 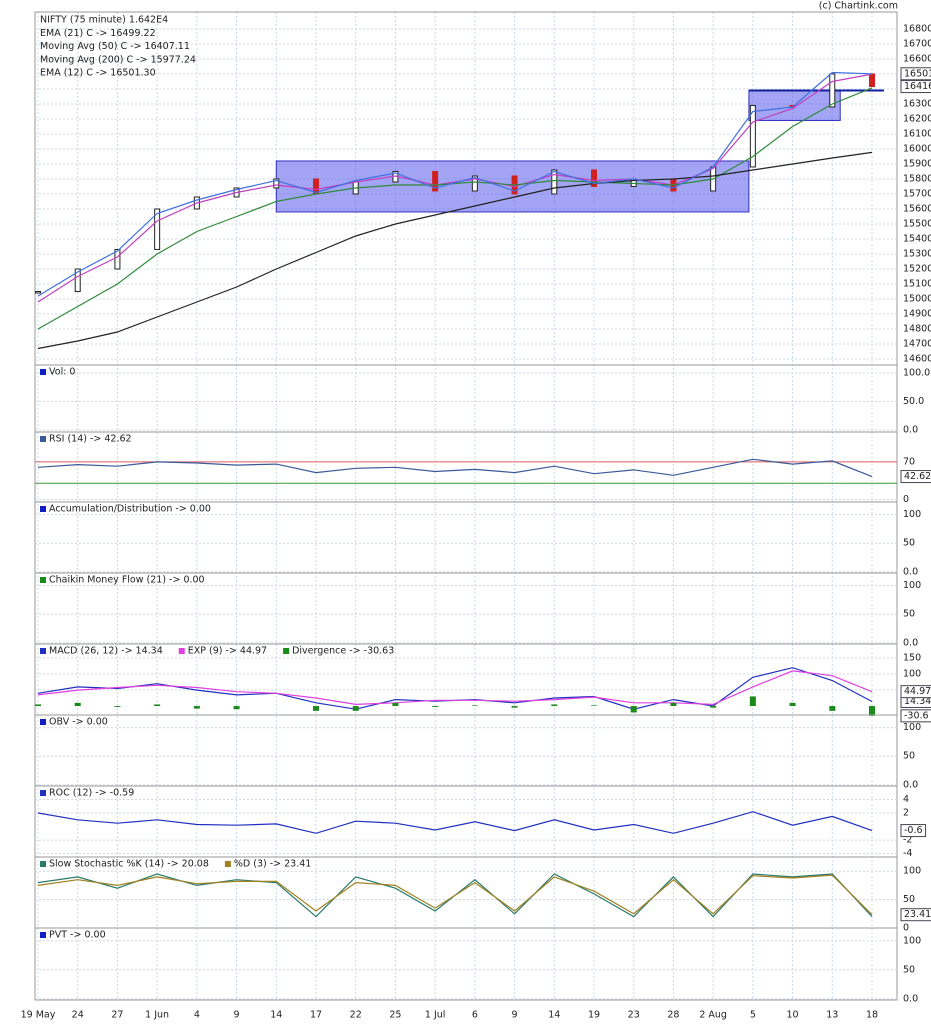 What do you see at coordinates (673, 1015) in the screenshot?
I see `x-tick-label: 28` at bounding box center [673, 1015].